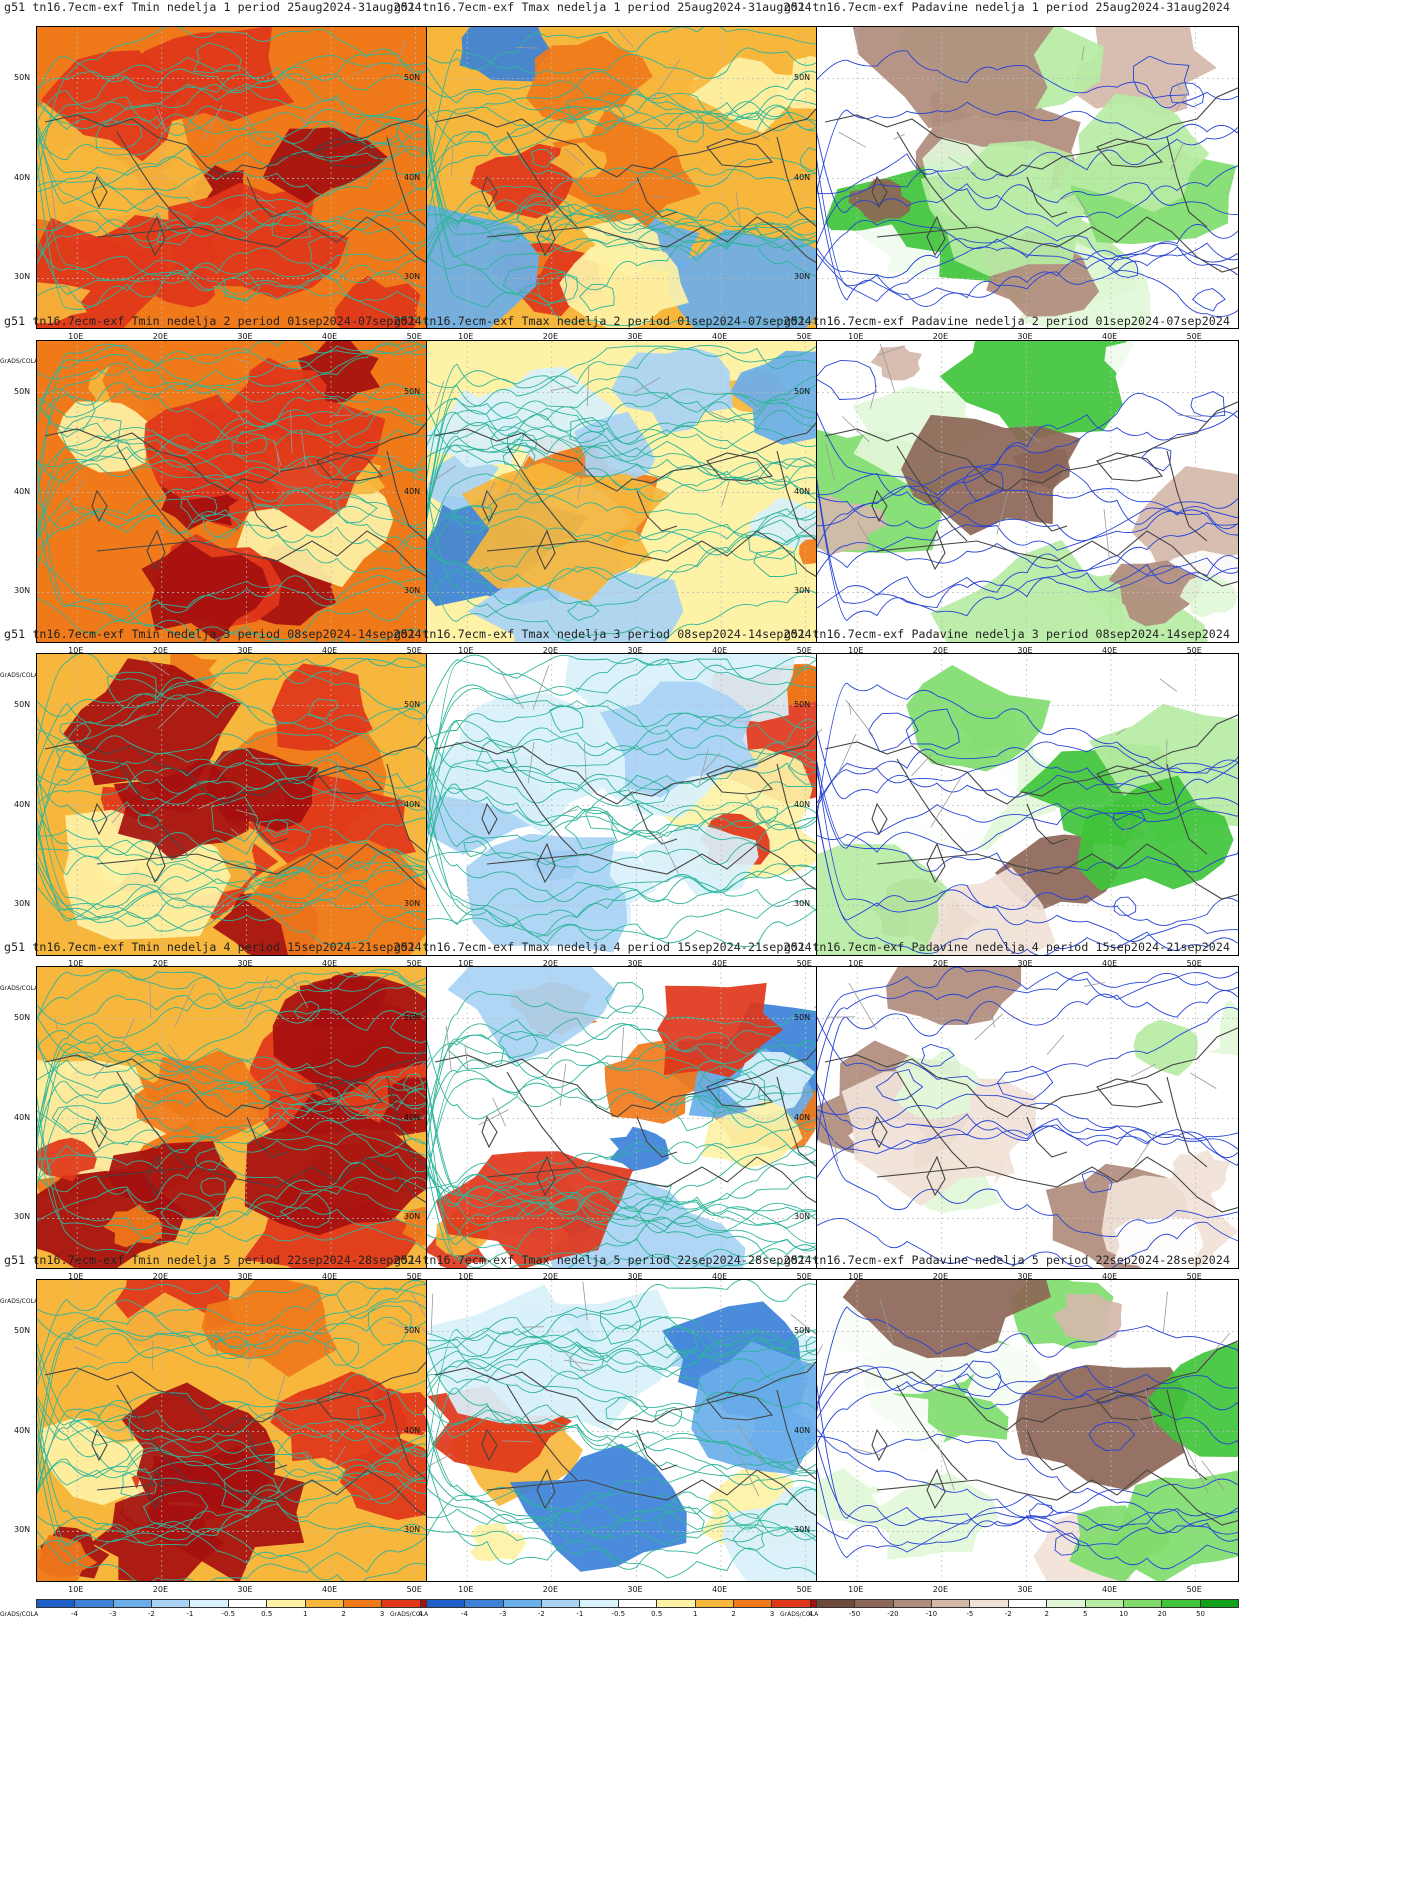 The image size is (1415, 1895). I want to click on colorbar-tick-label: -2, so click(151, 1614).